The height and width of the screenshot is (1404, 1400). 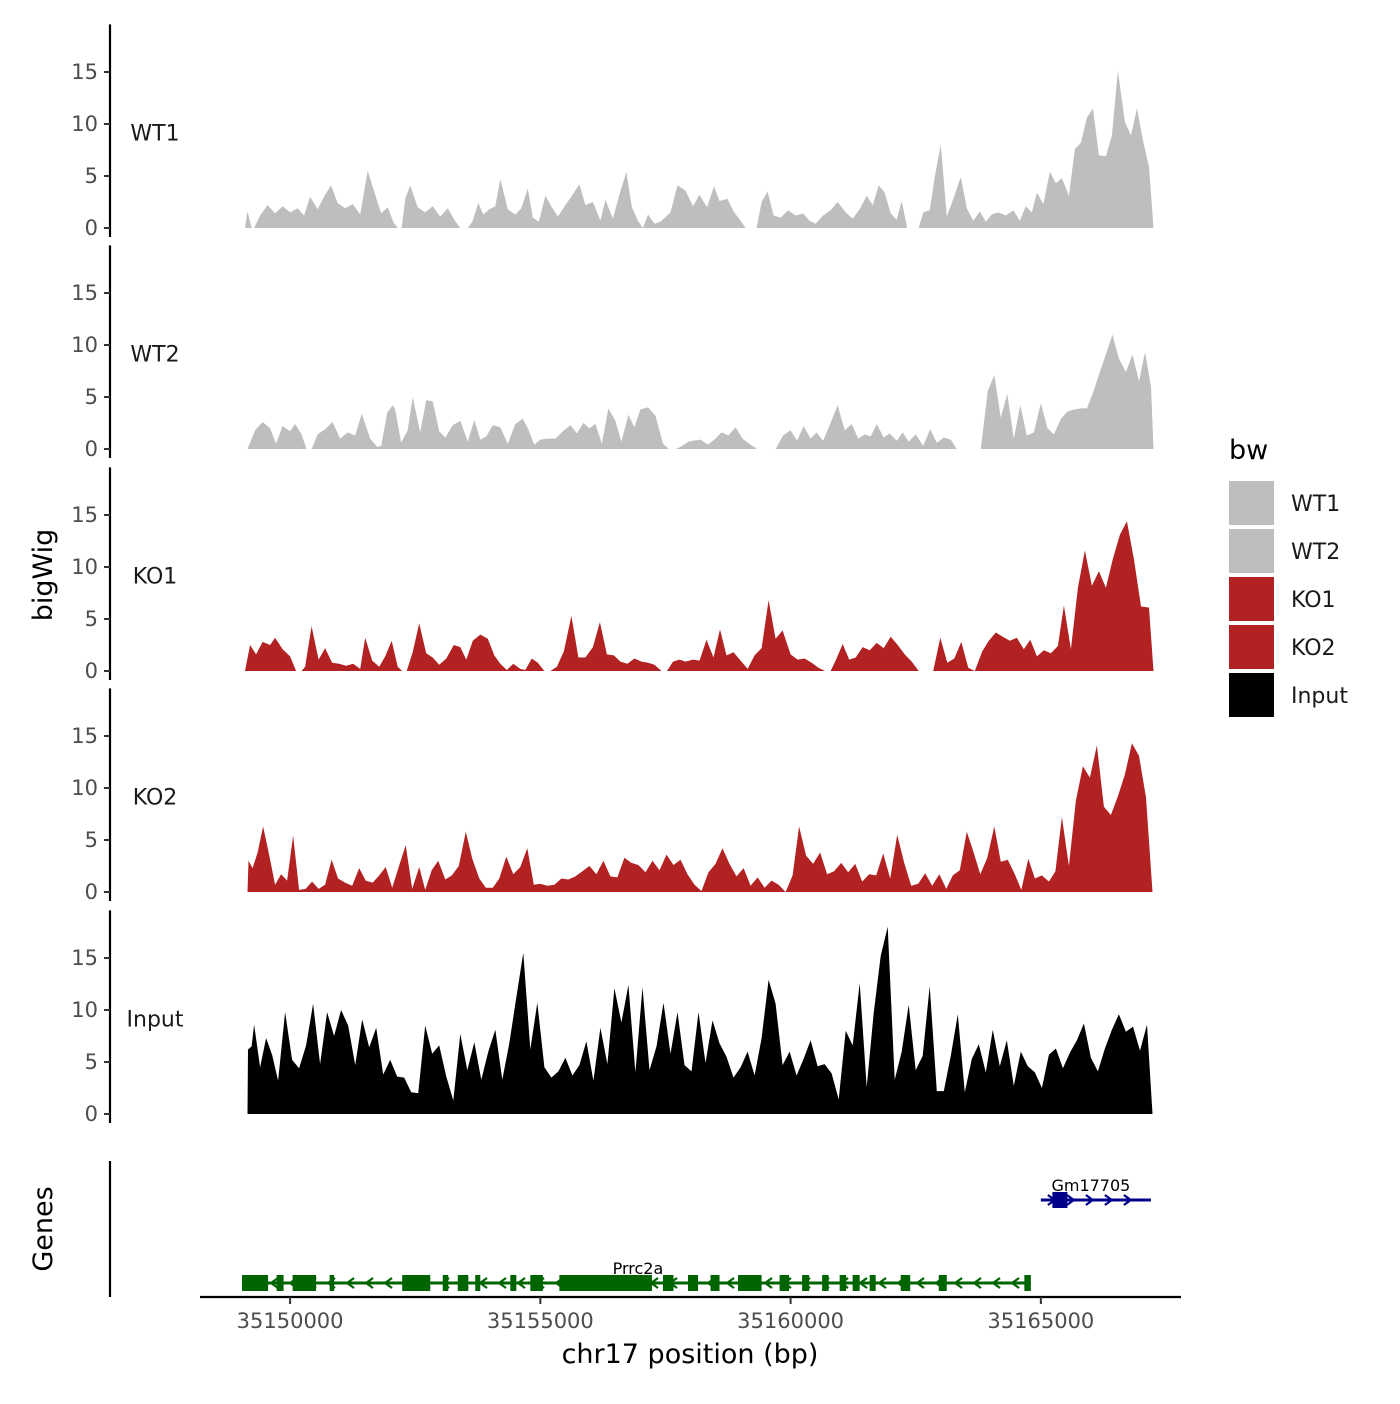 I want to click on y-tick-label-input-0: 0, so click(x=91, y=1114).